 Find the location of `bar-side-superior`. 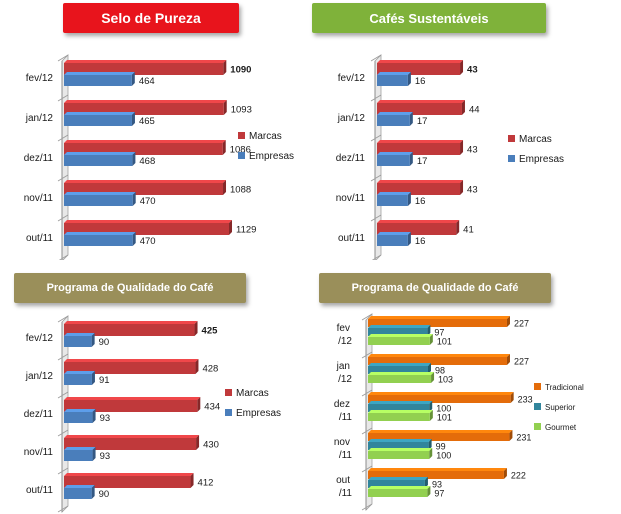

bar-side-superior is located at coordinates (430, 444).